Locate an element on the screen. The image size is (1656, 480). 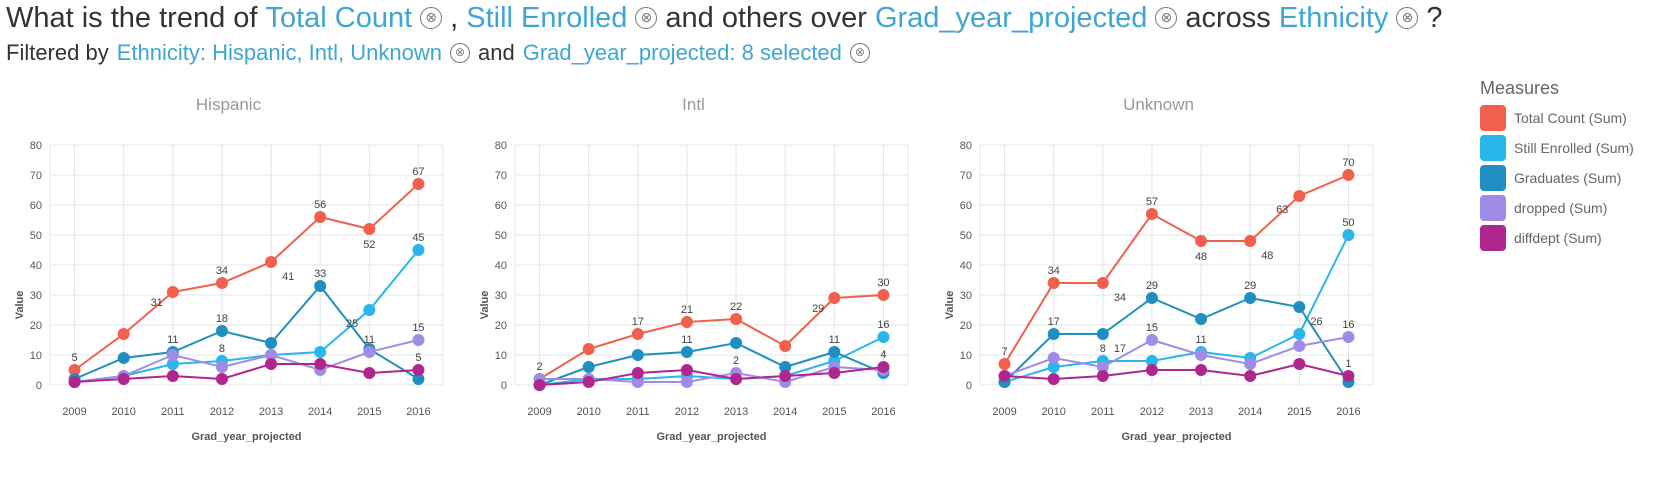
splitfield-token: Ethnicity is located at coordinates (1333, 17).